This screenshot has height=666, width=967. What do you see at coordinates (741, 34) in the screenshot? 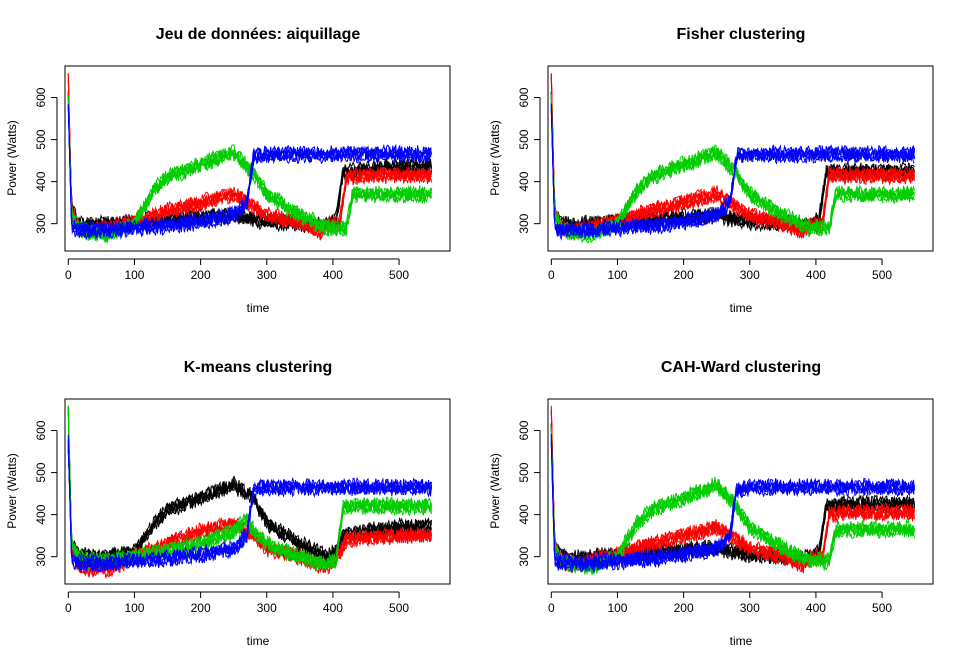
I see `panel-title: Fisher clustering` at bounding box center [741, 34].